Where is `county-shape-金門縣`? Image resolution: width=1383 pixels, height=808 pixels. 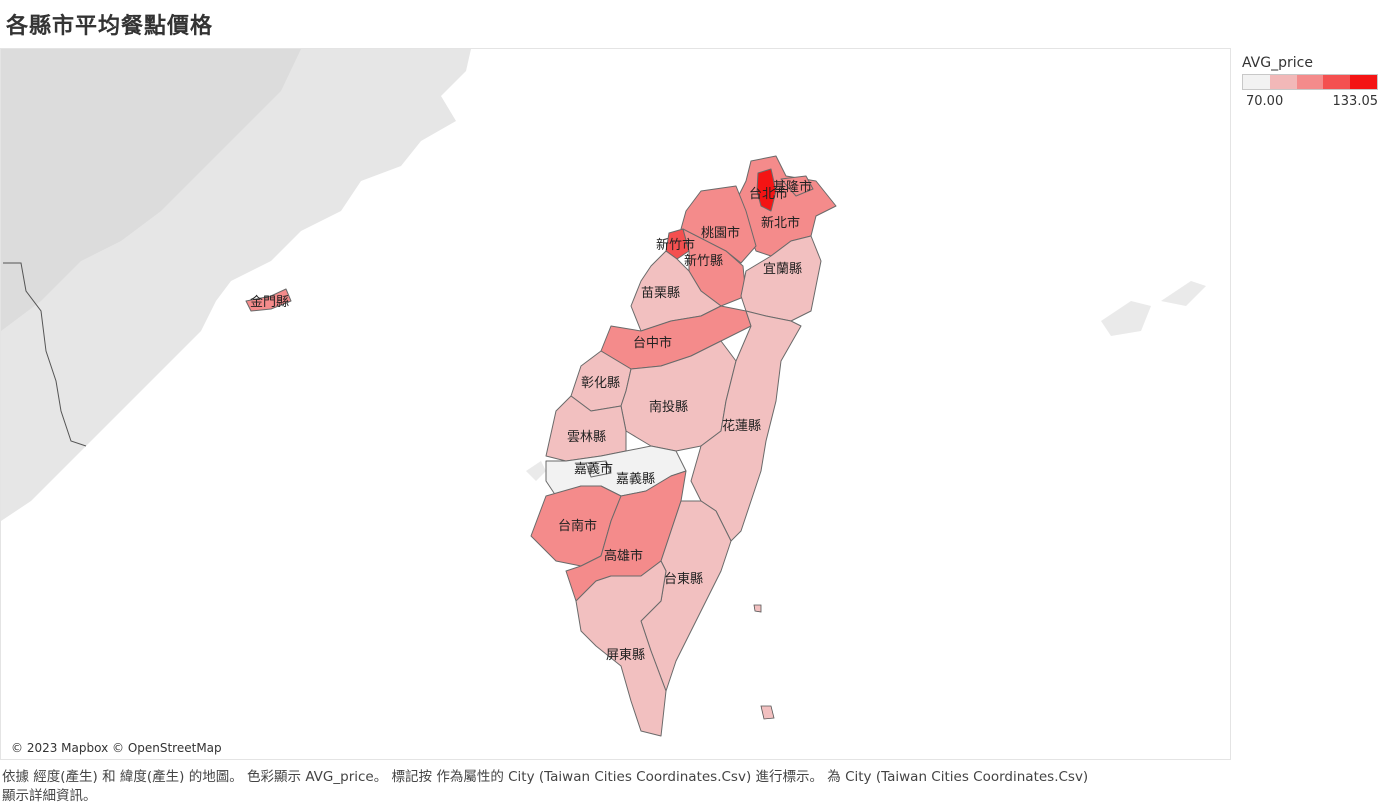 county-shape-金門縣 is located at coordinates (268, 300).